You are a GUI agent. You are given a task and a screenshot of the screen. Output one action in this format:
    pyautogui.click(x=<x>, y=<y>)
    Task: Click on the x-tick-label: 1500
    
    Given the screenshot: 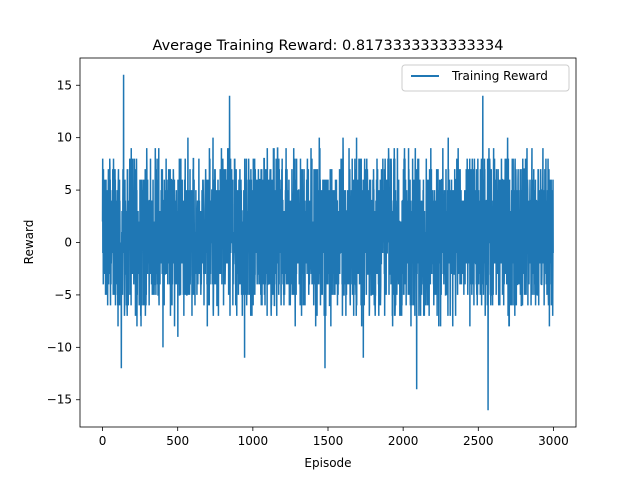 What is the action you would take?
    pyautogui.click(x=328, y=441)
    